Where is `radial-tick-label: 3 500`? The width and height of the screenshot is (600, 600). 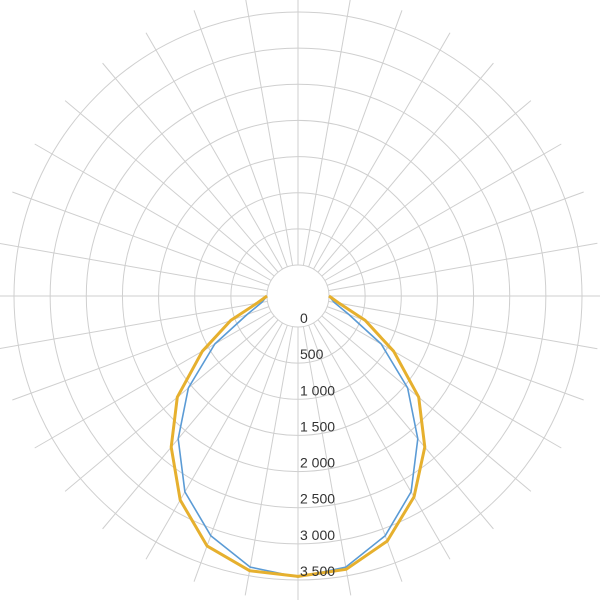 radial-tick-label: 3 500 is located at coordinates (317, 571).